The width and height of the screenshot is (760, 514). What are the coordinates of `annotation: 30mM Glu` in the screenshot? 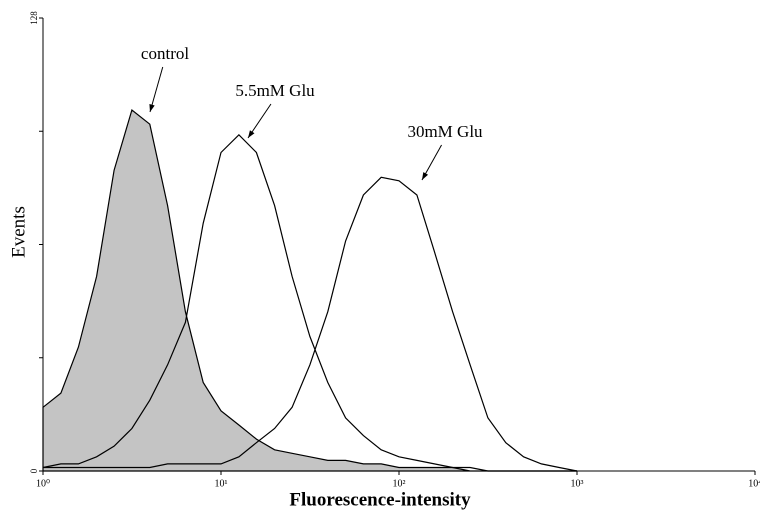 It's located at (445, 131).